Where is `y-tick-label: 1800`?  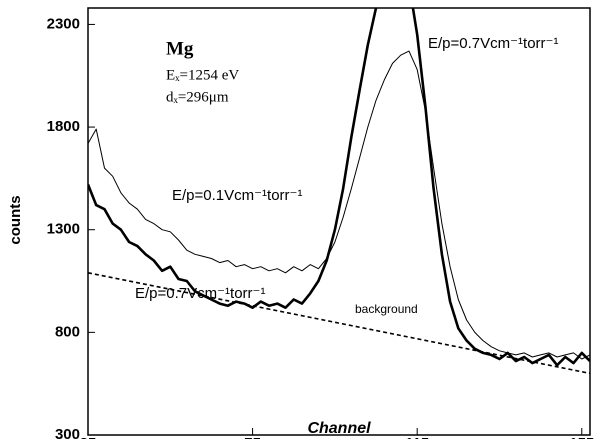
y-tick-label: 1800 is located at coordinates (63, 126).